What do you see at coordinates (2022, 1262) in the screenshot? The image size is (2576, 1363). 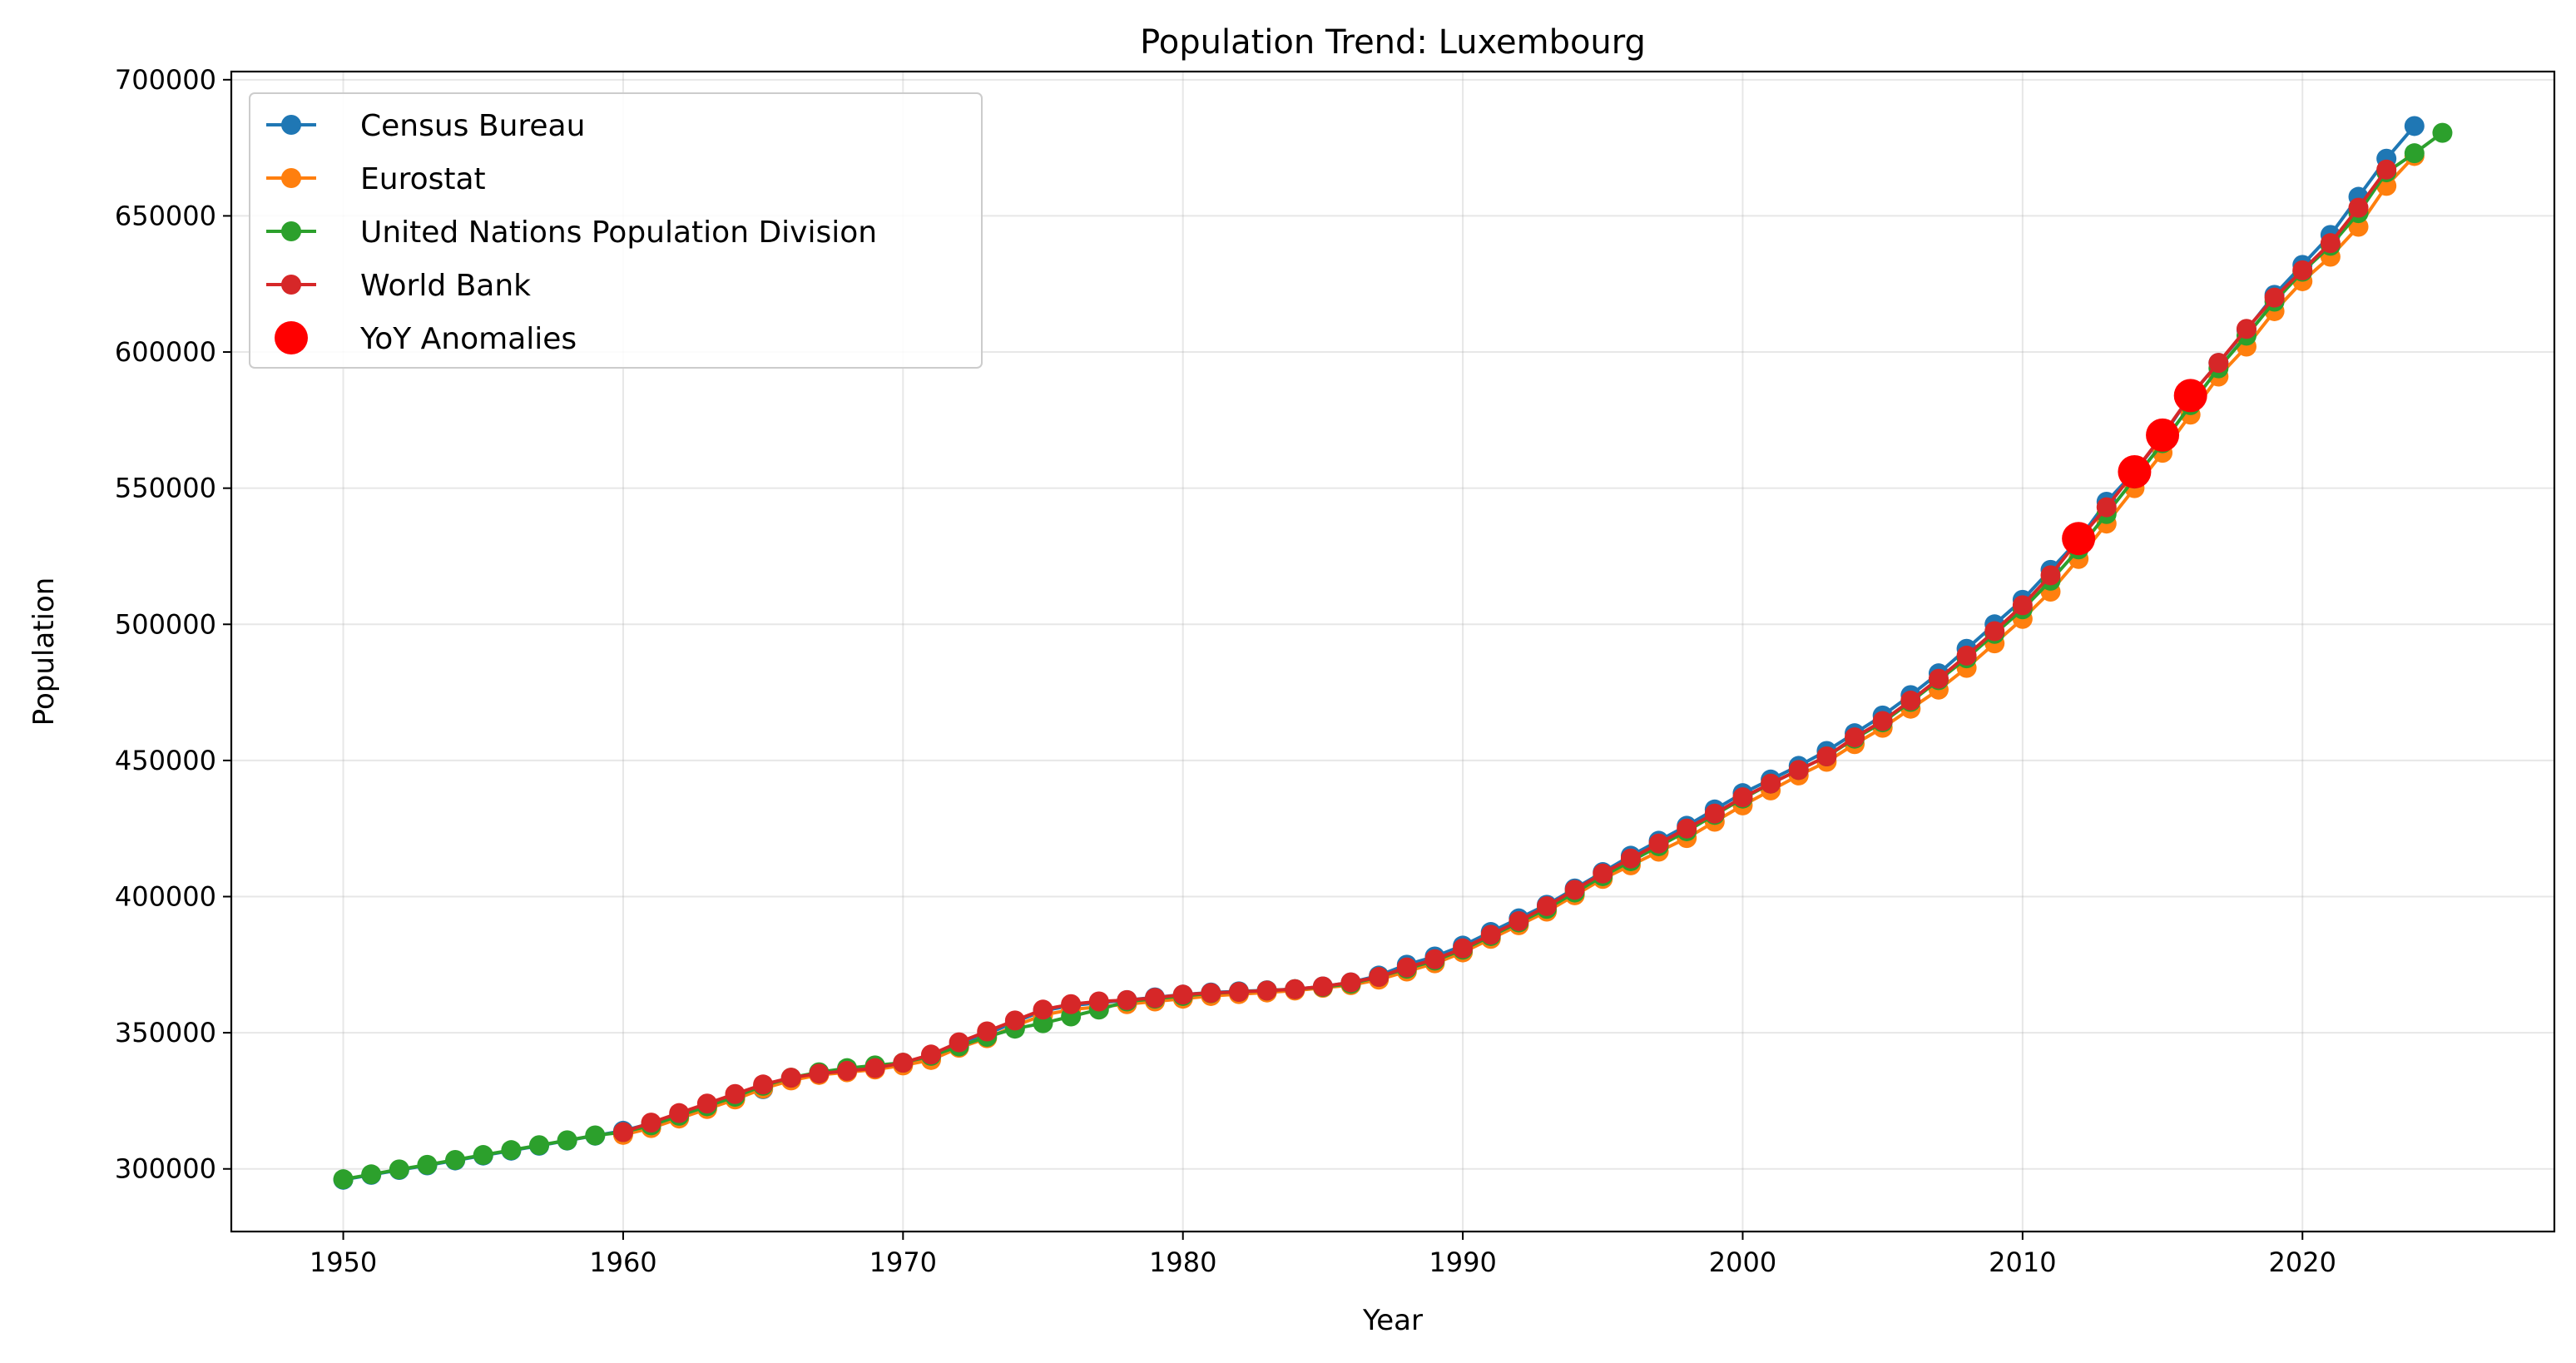 I see `x-tick-label: 2010` at bounding box center [2022, 1262].